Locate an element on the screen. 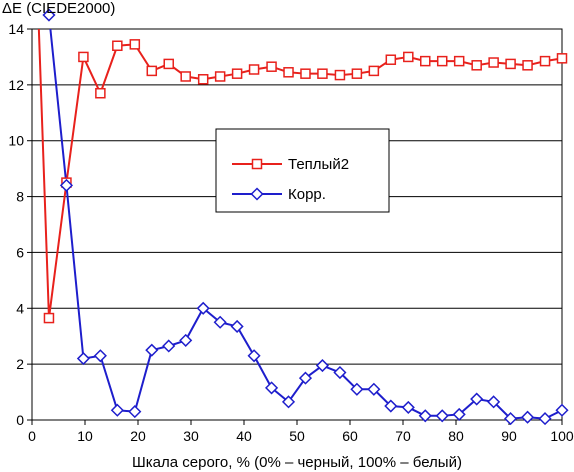  x-tick-label: 20 is located at coordinates (138, 436).